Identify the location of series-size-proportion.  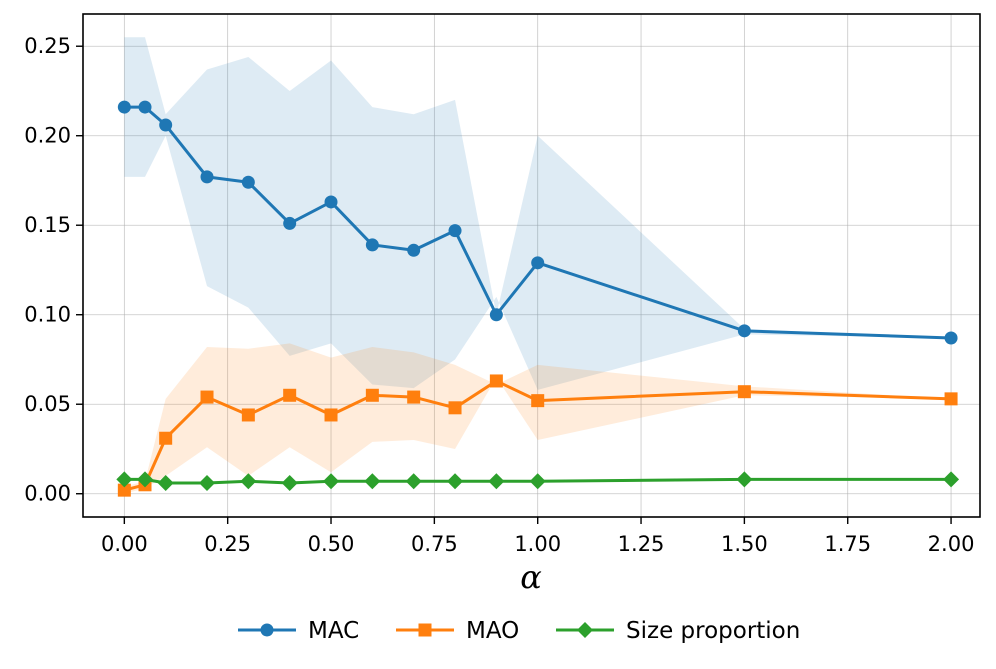
(538, 481).